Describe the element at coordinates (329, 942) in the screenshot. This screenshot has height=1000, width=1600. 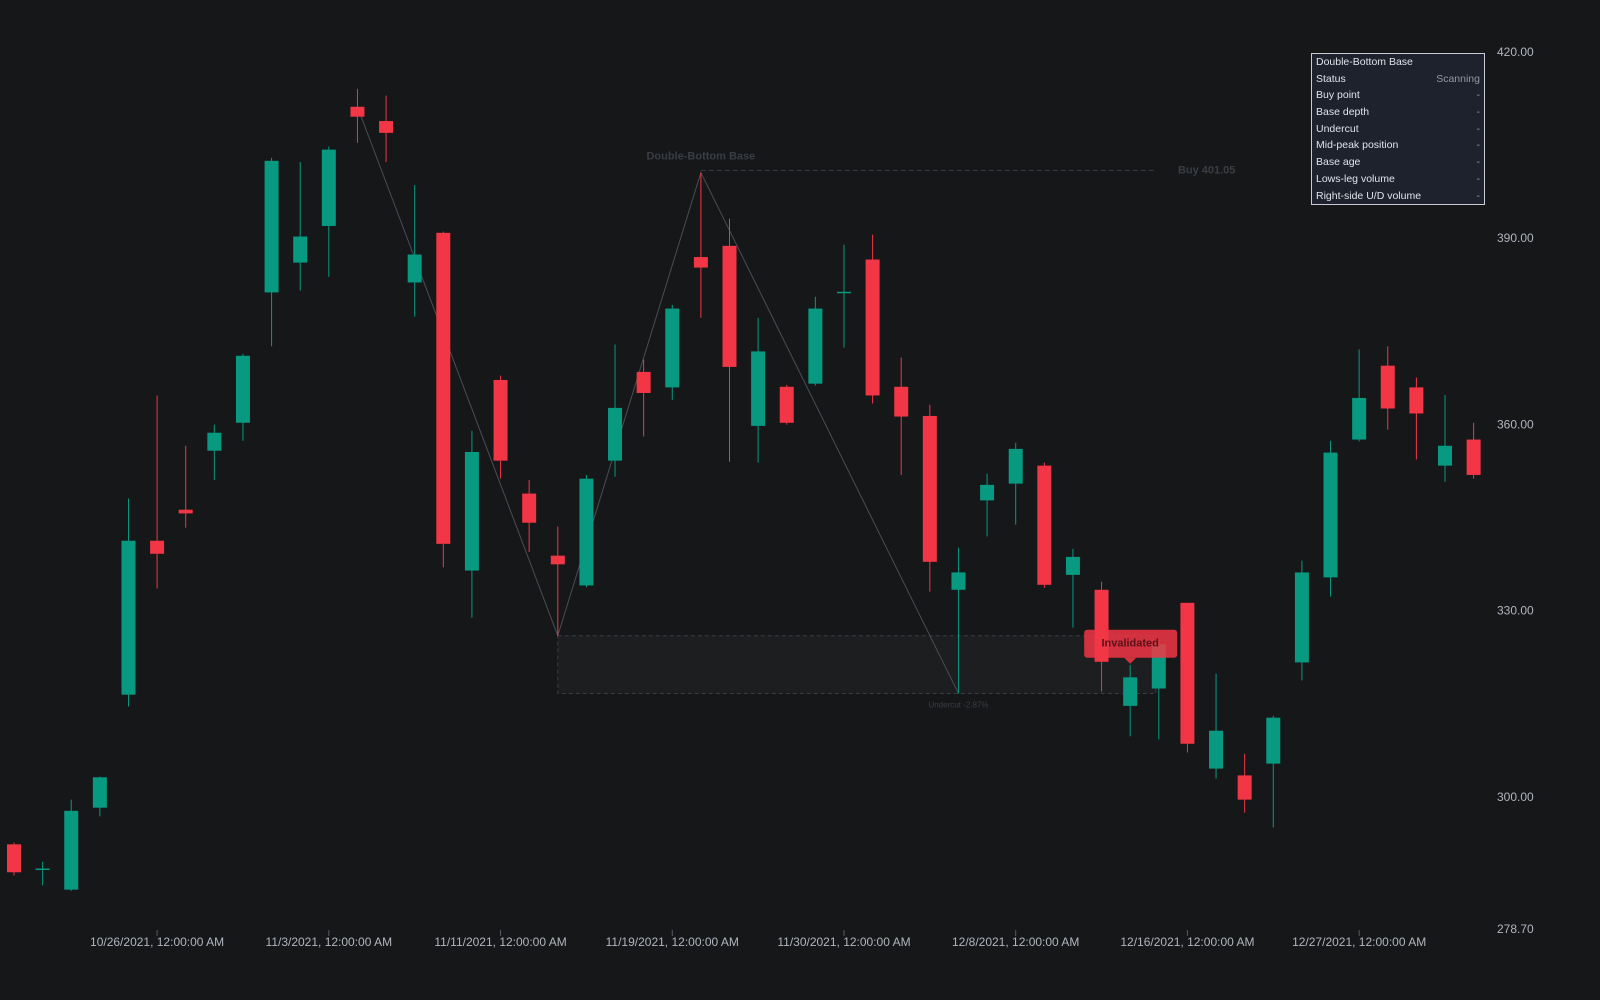
I see `x-tick-label: 11/3/2021, 12:00:00 AM` at that location.